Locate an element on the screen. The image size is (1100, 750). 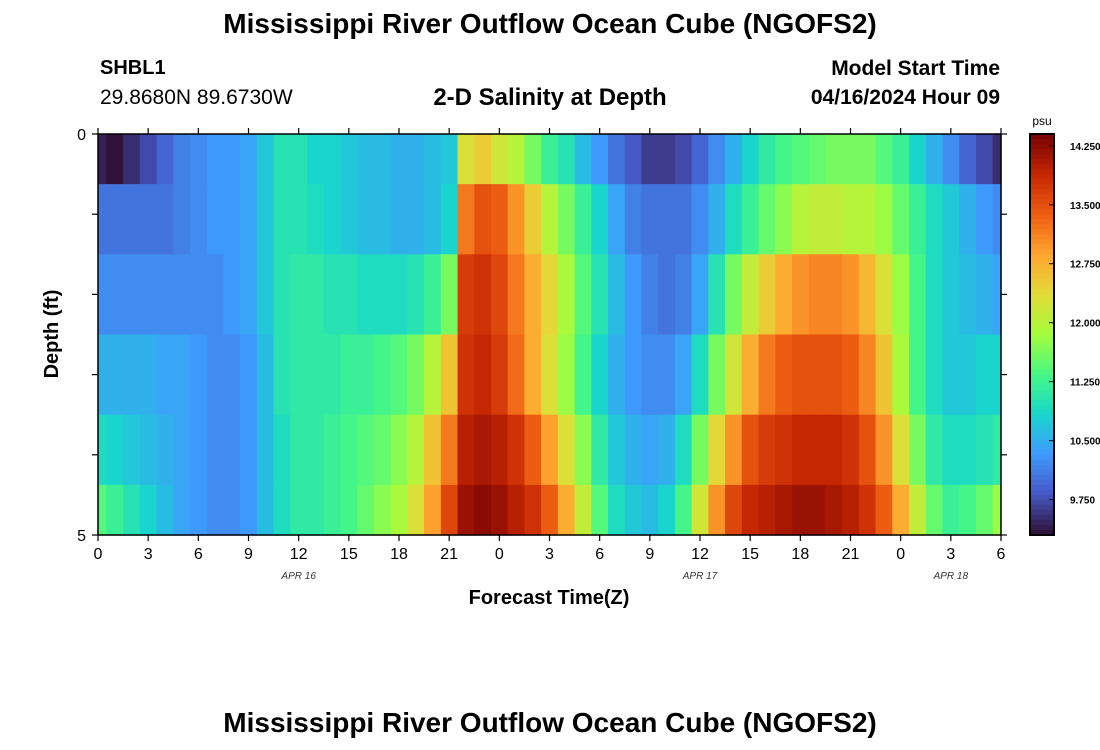
colorbar-tick-label: 13.500 is located at coordinates (1085, 206).